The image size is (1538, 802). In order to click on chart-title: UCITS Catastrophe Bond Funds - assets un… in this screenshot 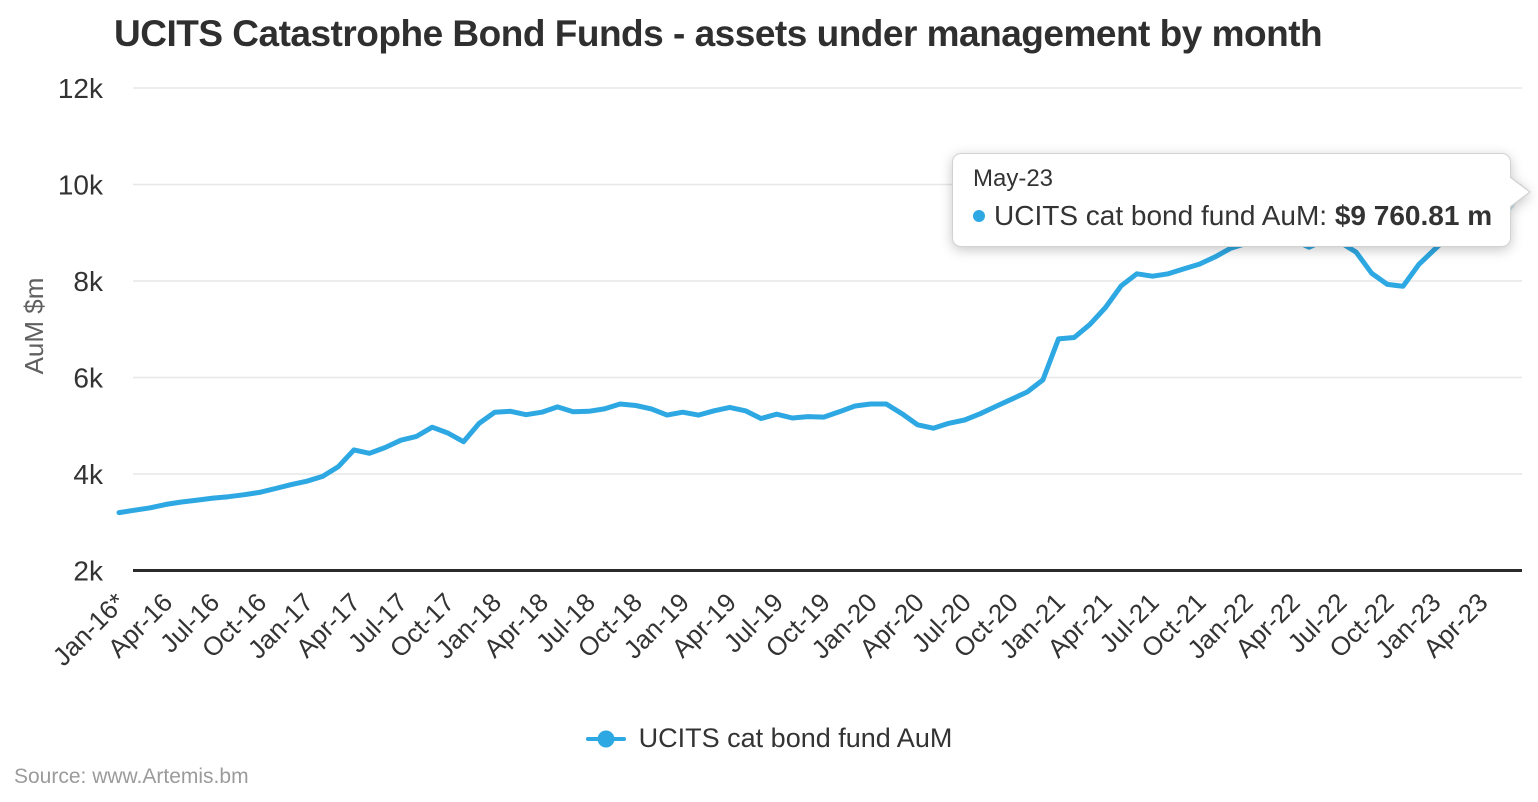, I will do `click(718, 33)`.